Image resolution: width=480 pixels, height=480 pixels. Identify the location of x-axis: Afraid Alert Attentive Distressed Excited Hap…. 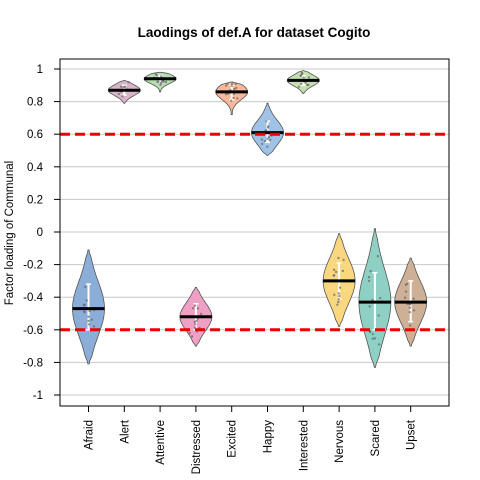
(251, 440).